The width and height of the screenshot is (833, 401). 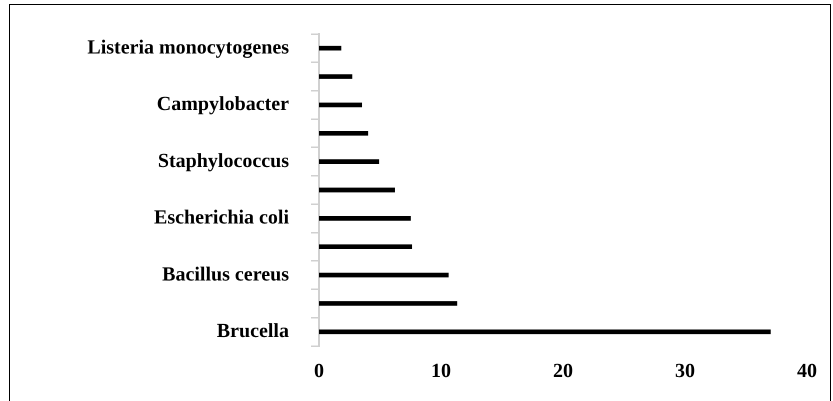 I want to click on x-tick-label: 20, so click(x=563, y=371).